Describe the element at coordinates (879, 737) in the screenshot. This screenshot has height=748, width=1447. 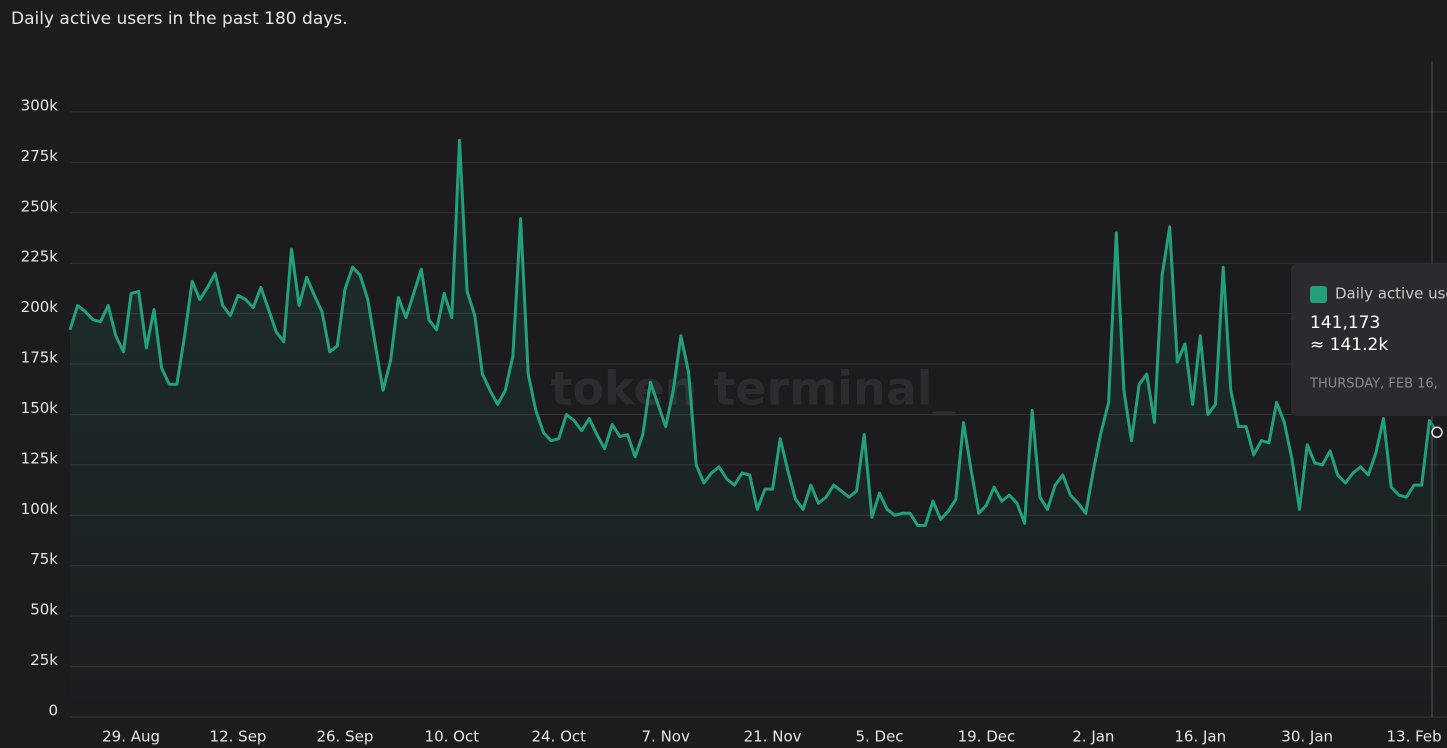
I see `x-tick-label: 5. Dec` at that location.